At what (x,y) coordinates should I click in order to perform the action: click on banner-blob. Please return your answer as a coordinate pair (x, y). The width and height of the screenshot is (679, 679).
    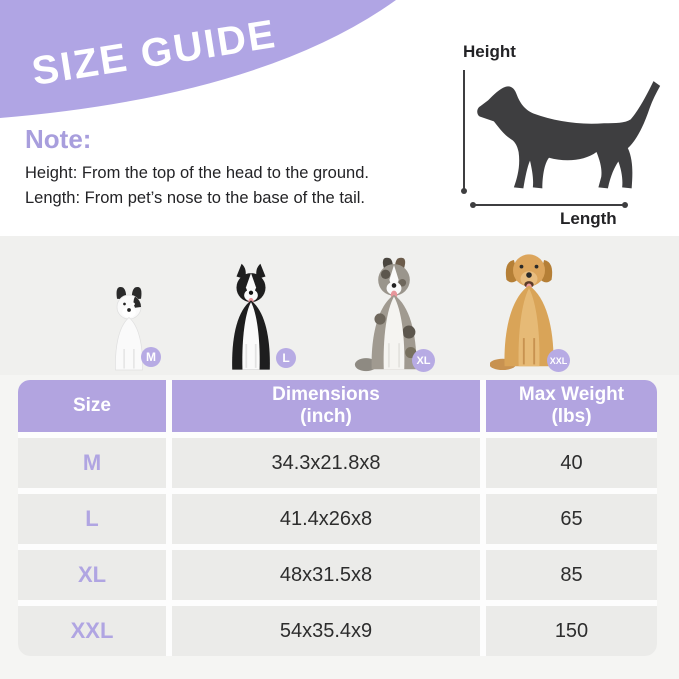
    Looking at the image, I should click on (198, 59).